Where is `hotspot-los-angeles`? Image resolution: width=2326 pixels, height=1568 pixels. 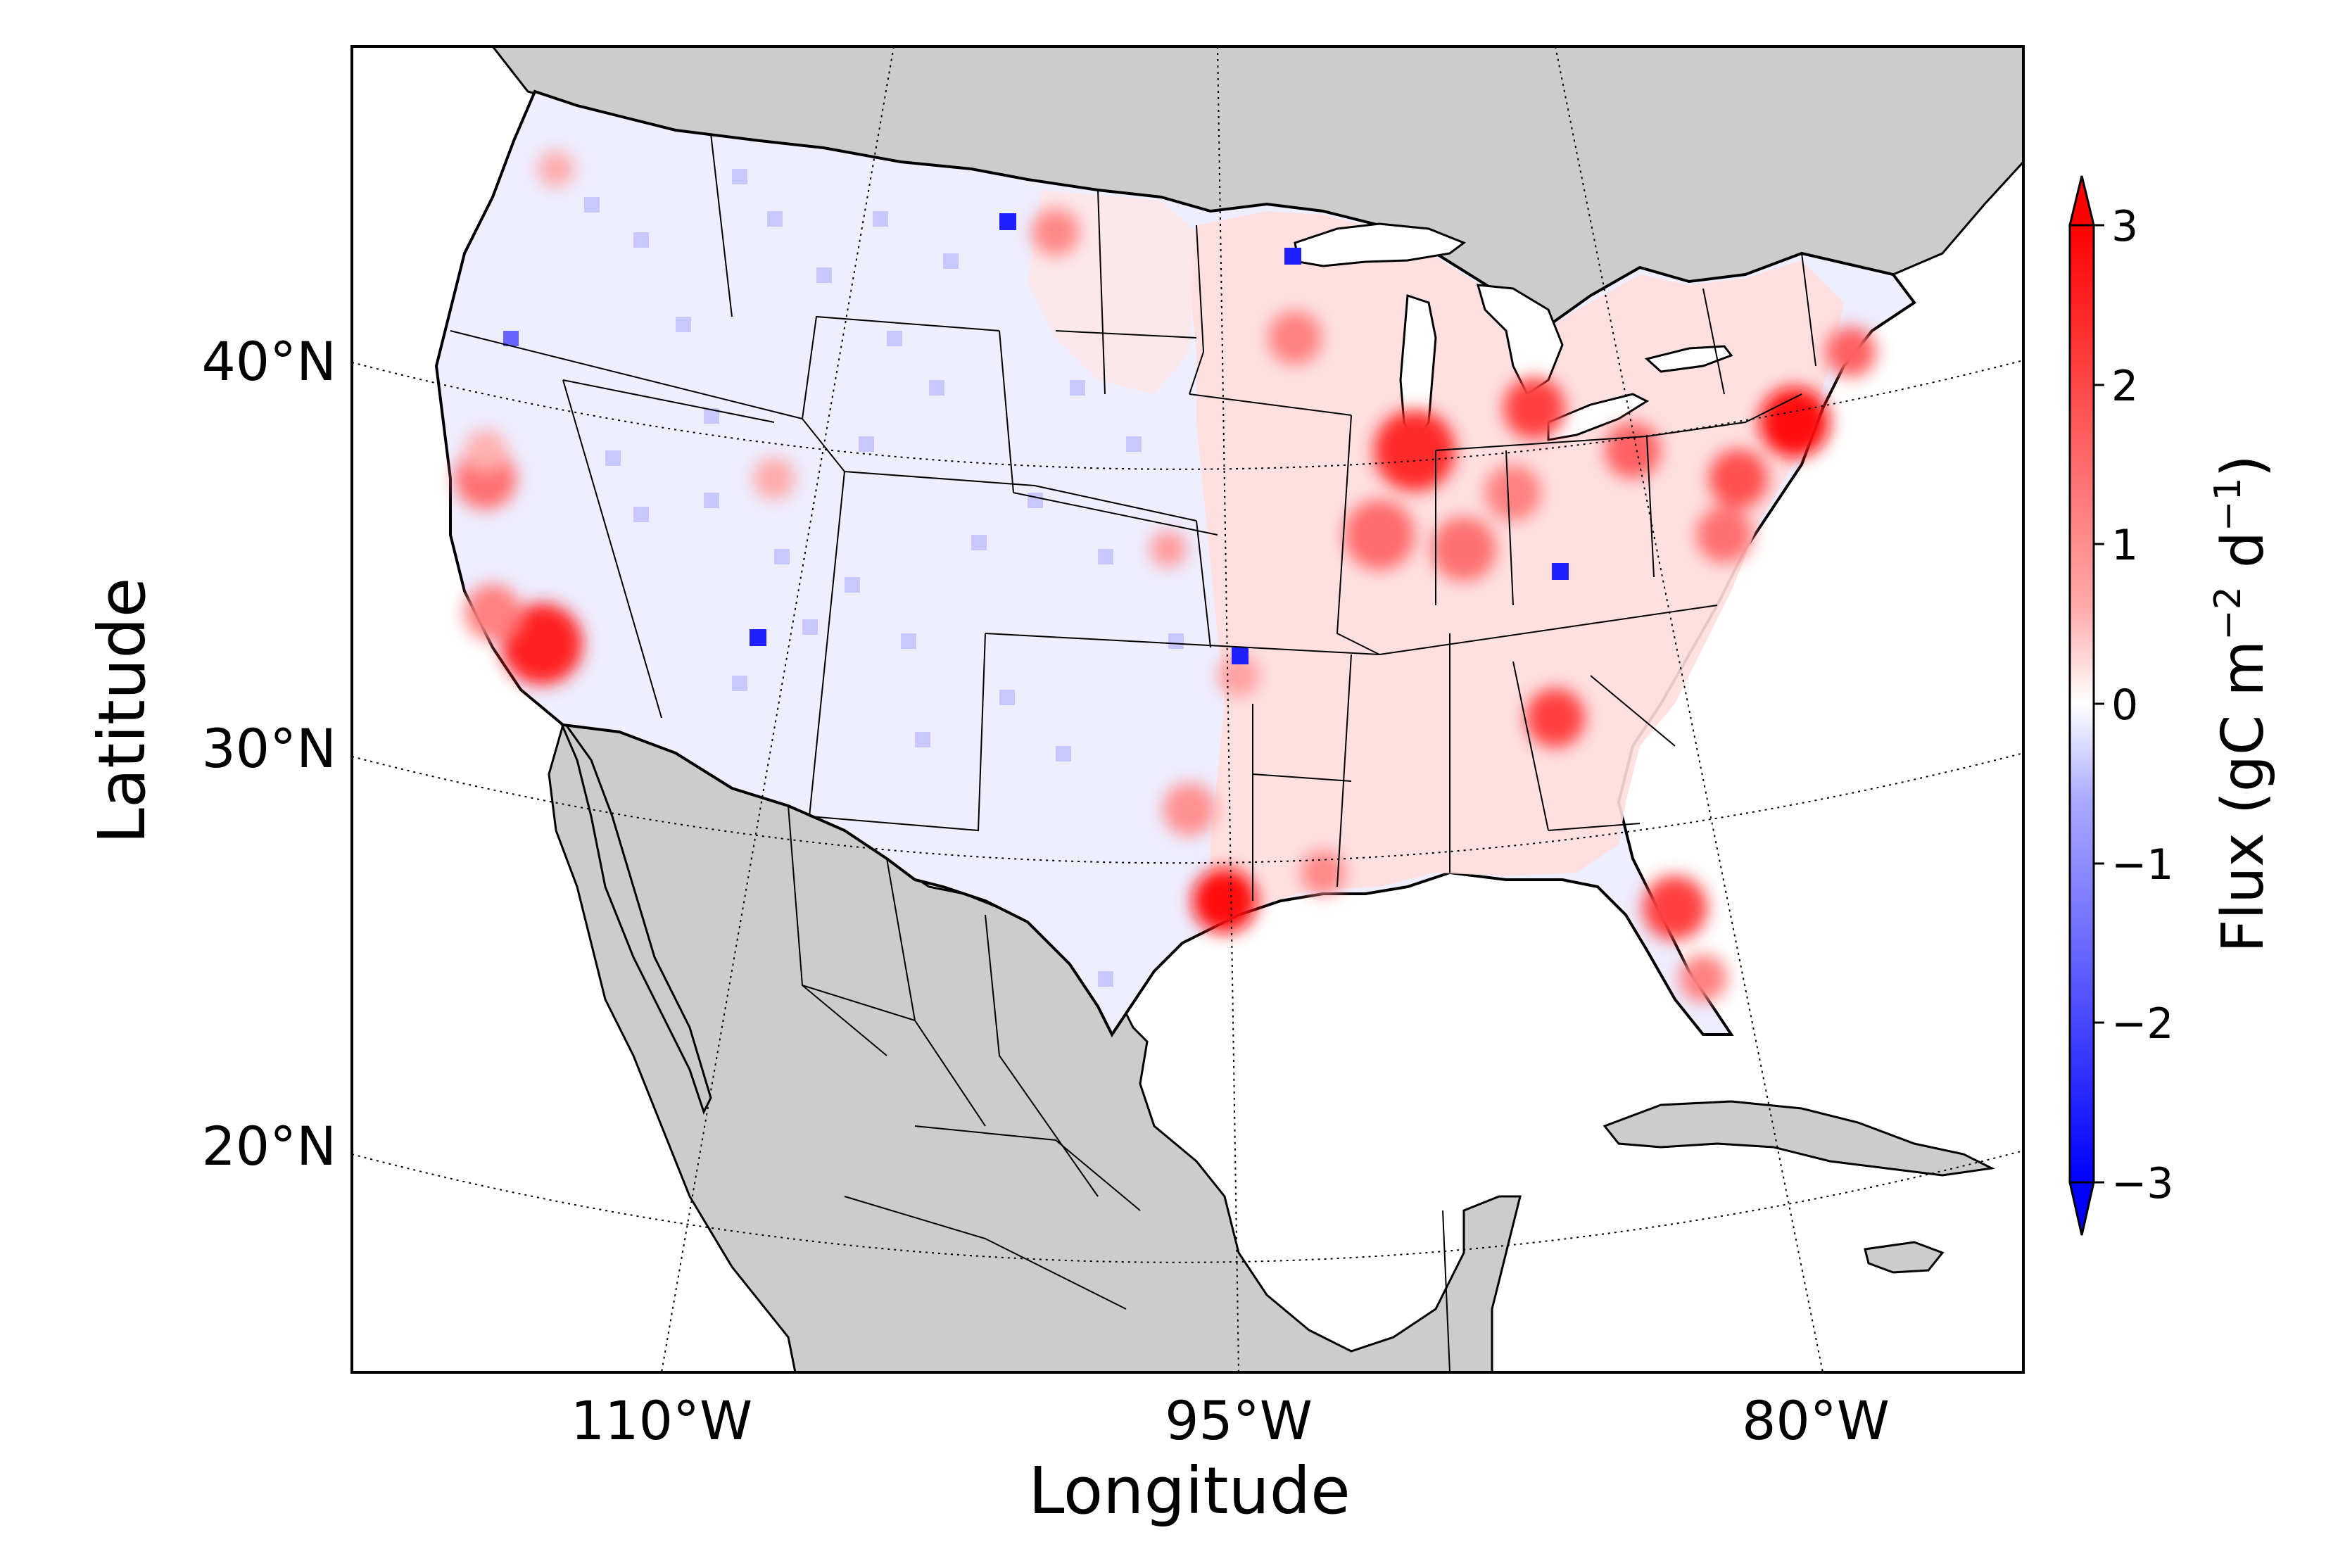 hotspot-los-angeles is located at coordinates (542, 644).